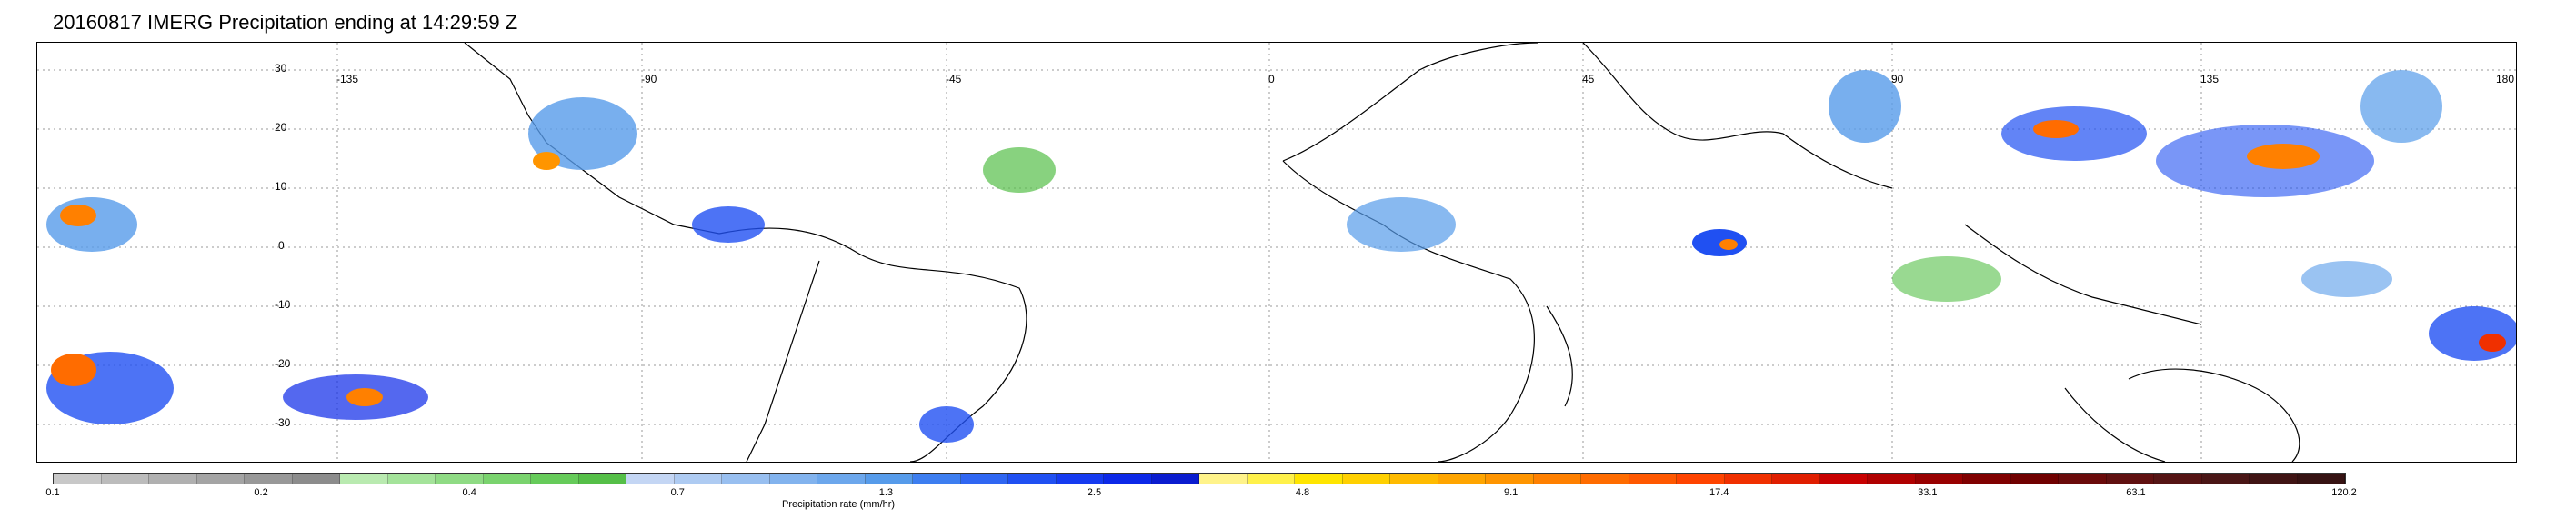 Image resolution: width=2576 pixels, height=519 pixels. I want to click on lon-label: -135, so click(348, 79).